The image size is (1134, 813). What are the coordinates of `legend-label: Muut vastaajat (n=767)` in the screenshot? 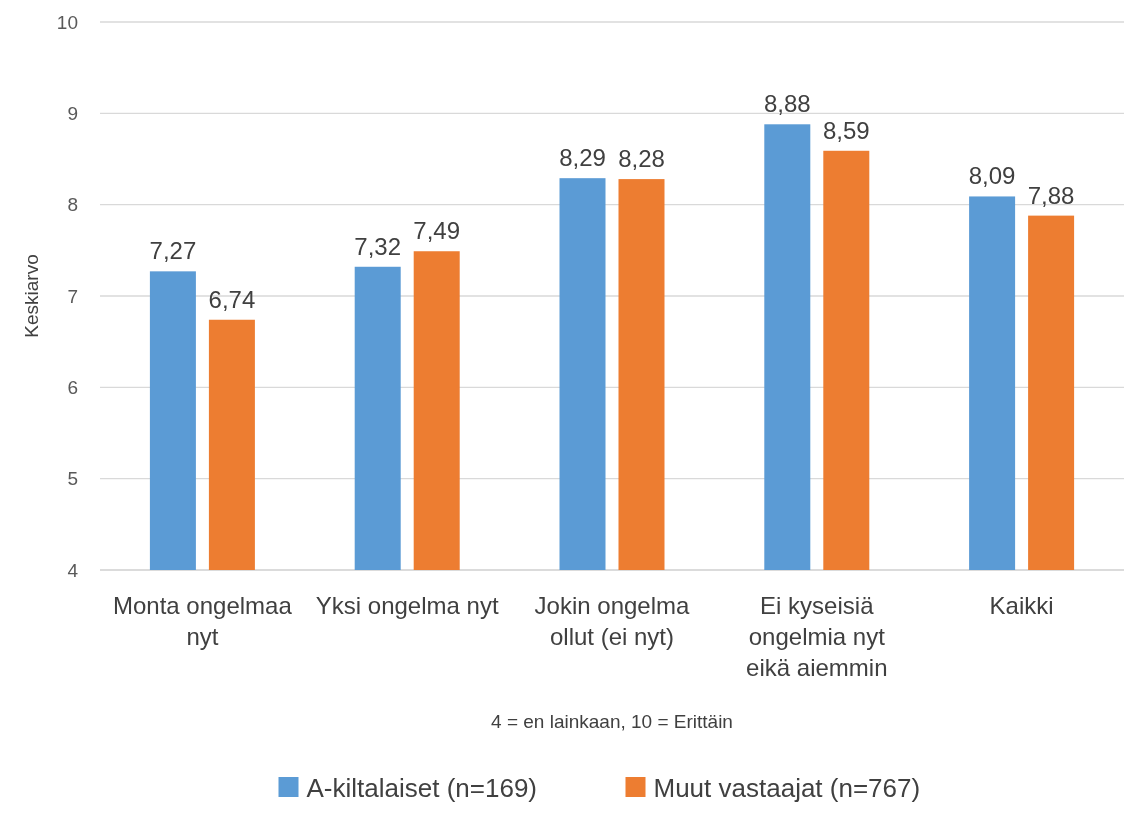 It's located at (787, 788).